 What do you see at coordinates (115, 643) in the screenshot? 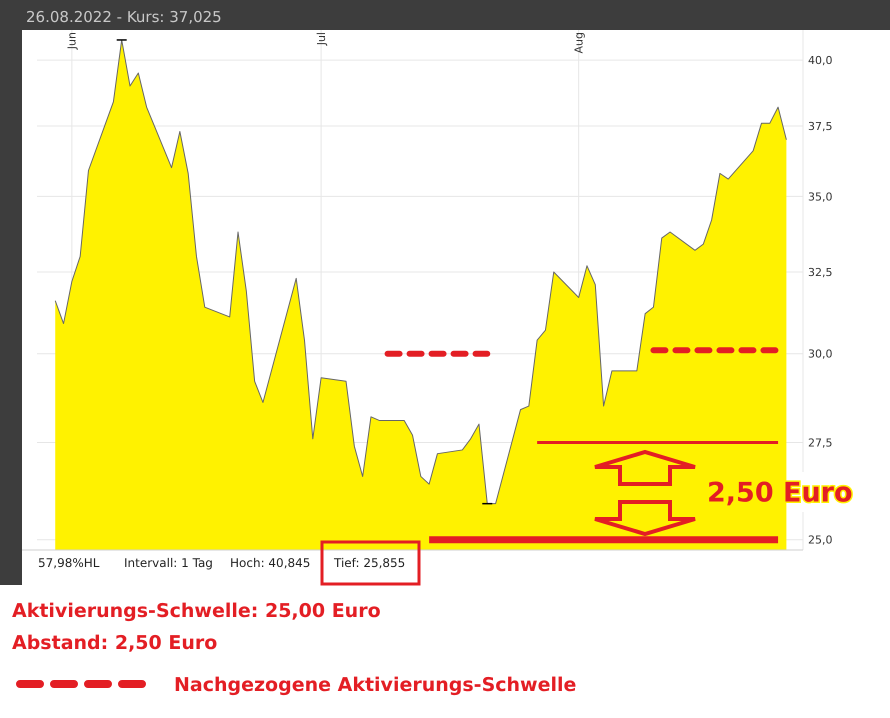
I see `text: Abstand: 2,50 Euro` at bounding box center [115, 643].